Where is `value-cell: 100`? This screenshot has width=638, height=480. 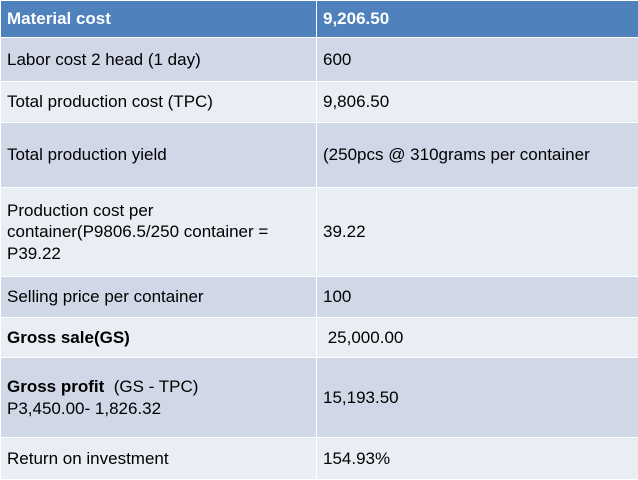
value-cell: 100 is located at coordinates (477, 297).